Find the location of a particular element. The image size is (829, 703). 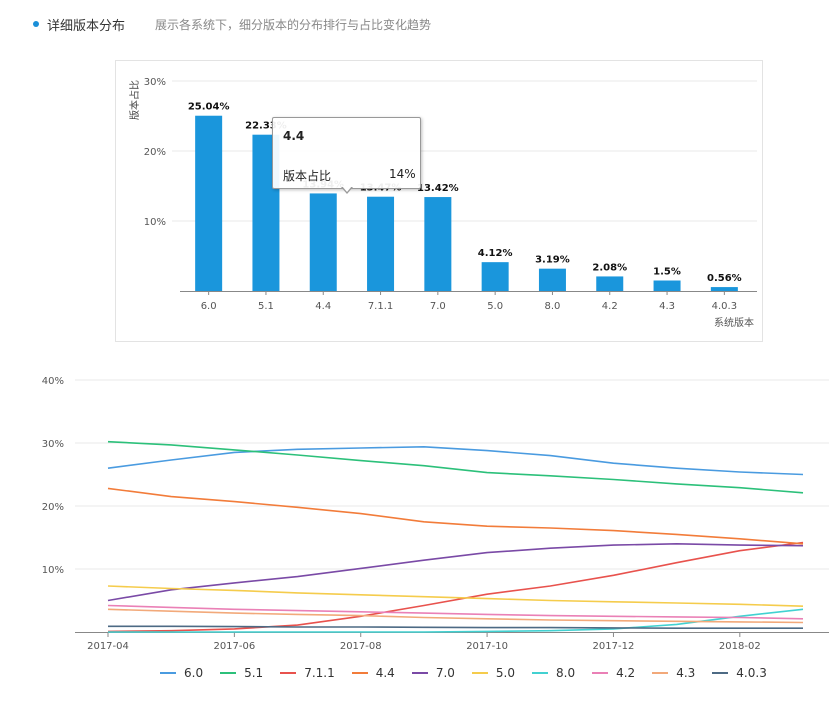

legend-label: 6.0 is located at coordinates (194, 673).